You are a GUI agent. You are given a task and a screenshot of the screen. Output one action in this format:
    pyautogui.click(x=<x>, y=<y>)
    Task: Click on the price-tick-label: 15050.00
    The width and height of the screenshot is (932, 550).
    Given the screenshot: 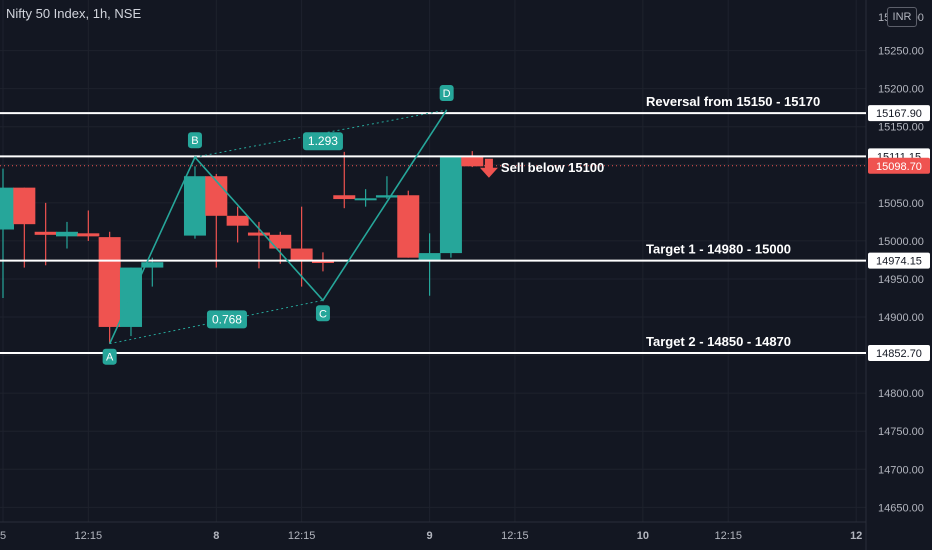 What is the action you would take?
    pyautogui.click(x=901, y=204)
    